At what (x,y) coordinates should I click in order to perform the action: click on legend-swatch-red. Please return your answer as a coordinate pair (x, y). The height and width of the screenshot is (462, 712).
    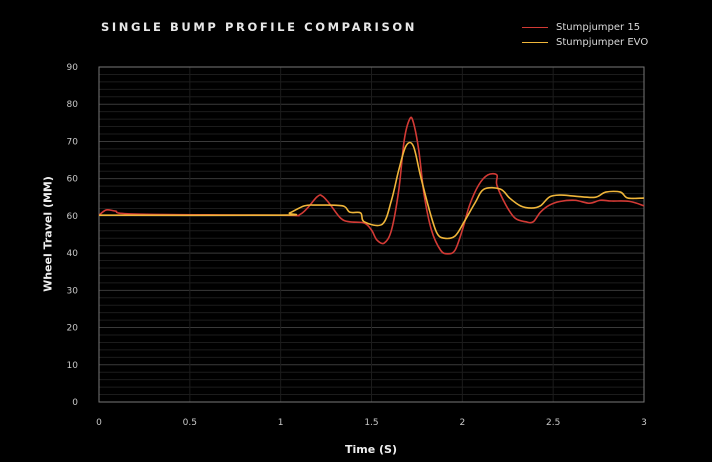
    Looking at the image, I should click on (535, 27).